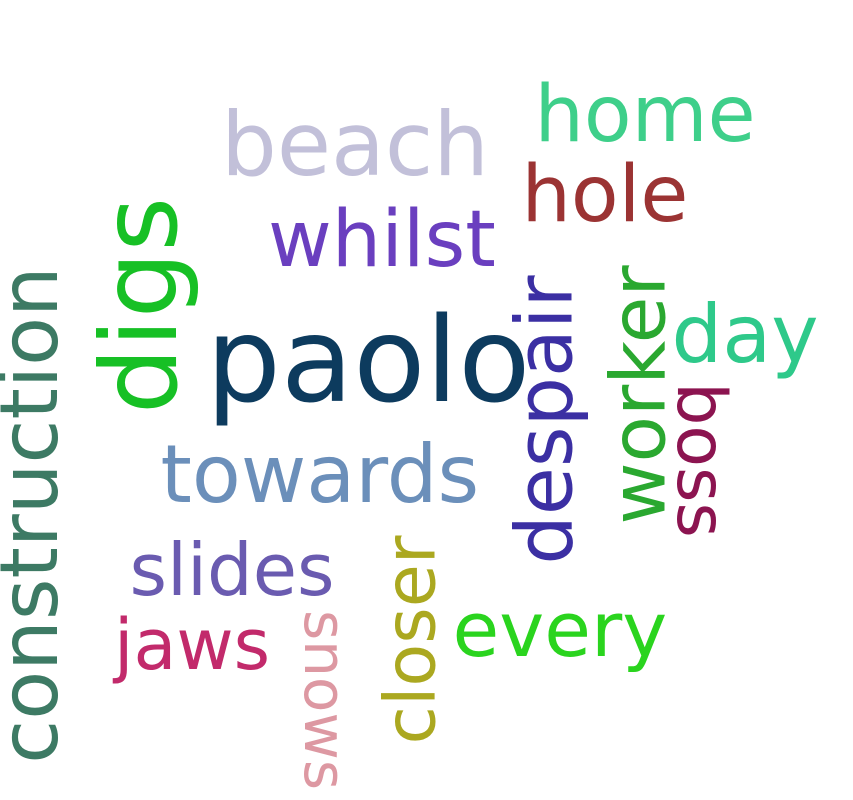 This screenshot has width=853, height=800. I want to click on word-hole: hole, so click(605, 195).